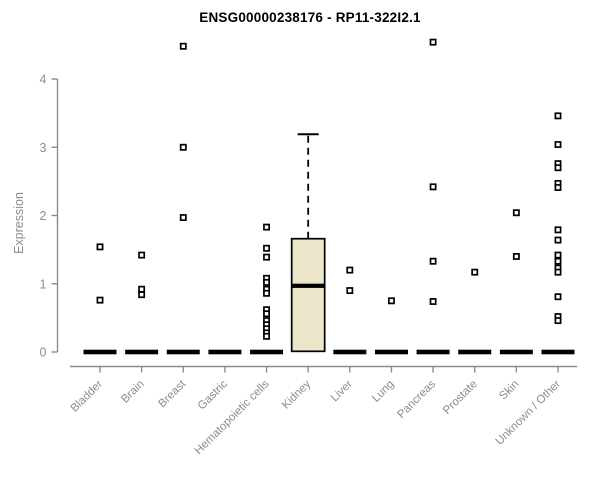 This screenshot has height=500, width=600. Describe the element at coordinates (43, 148) in the screenshot. I see `y-axis-tick-label: 3` at that location.